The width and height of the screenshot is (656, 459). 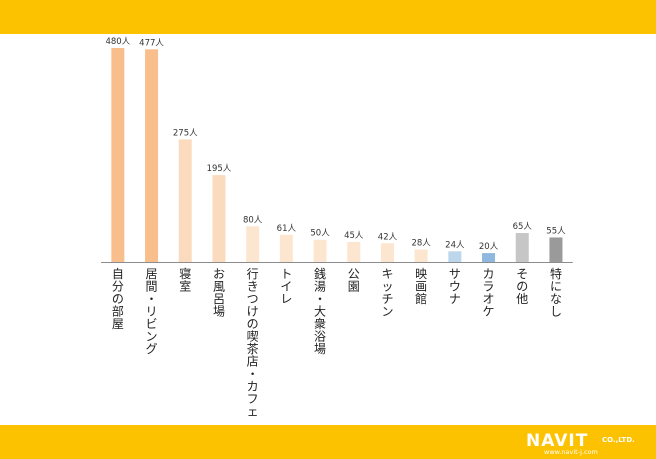 What do you see at coordinates (253, 343) in the screenshot?
I see `category-label: 行きつけの喫茶店・カフェ` at bounding box center [253, 343].